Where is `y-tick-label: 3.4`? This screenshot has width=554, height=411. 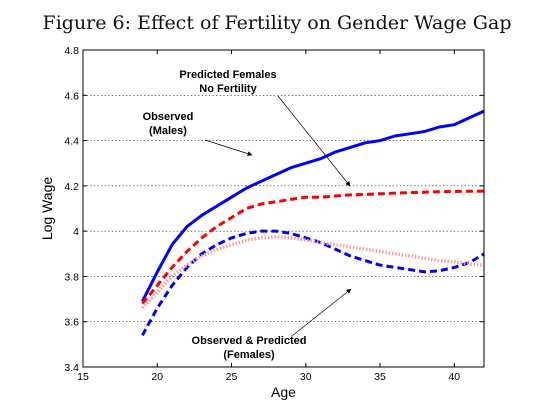 y-tick-label: 3.4 is located at coordinates (71, 368).